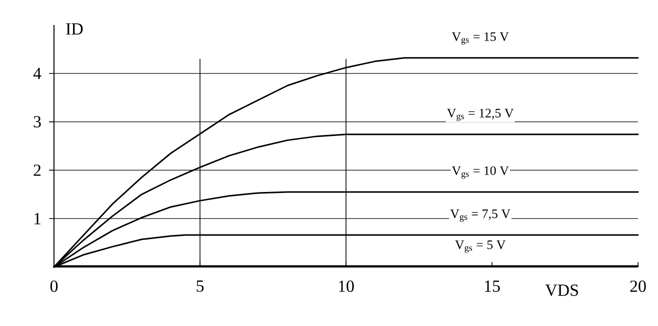 The height and width of the screenshot is (326, 658). Describe the element at coordinates (480, 172) in the screenshot. I see `series-label: V$_{gs}$ = 10 V` at that location.